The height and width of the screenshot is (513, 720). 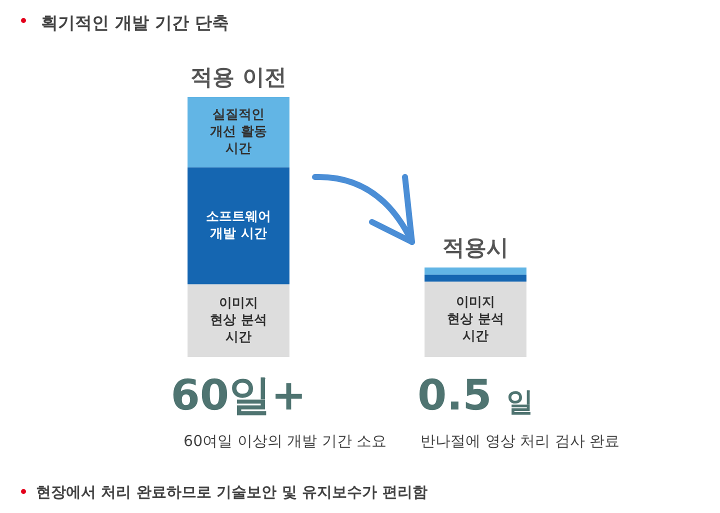 What do you see at coordinates (475, 249) in the screenshot?
I see `x-tick-label: 적용시` at bounding box center [475, 249].